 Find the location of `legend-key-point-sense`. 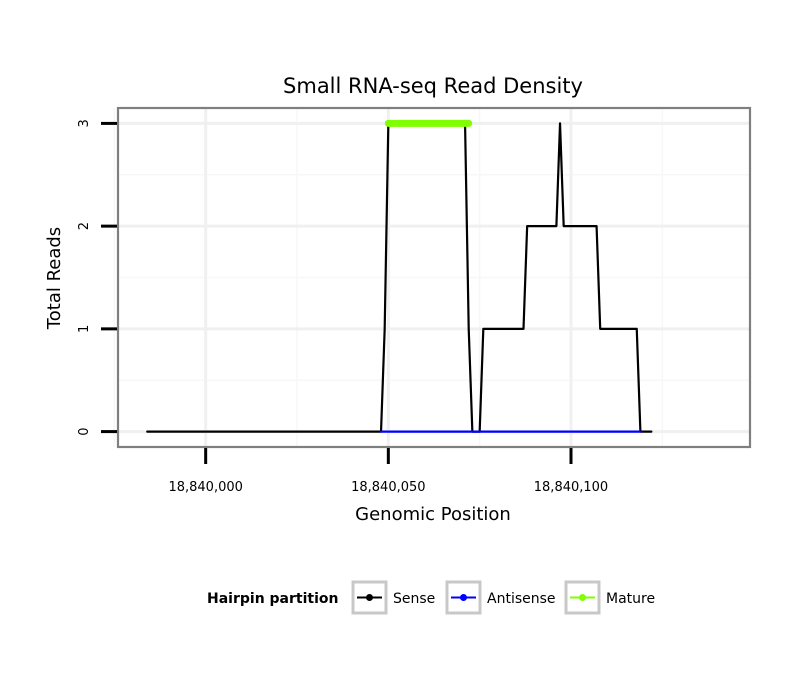

legend-key-point-sense is located at coordinates (369, 597).